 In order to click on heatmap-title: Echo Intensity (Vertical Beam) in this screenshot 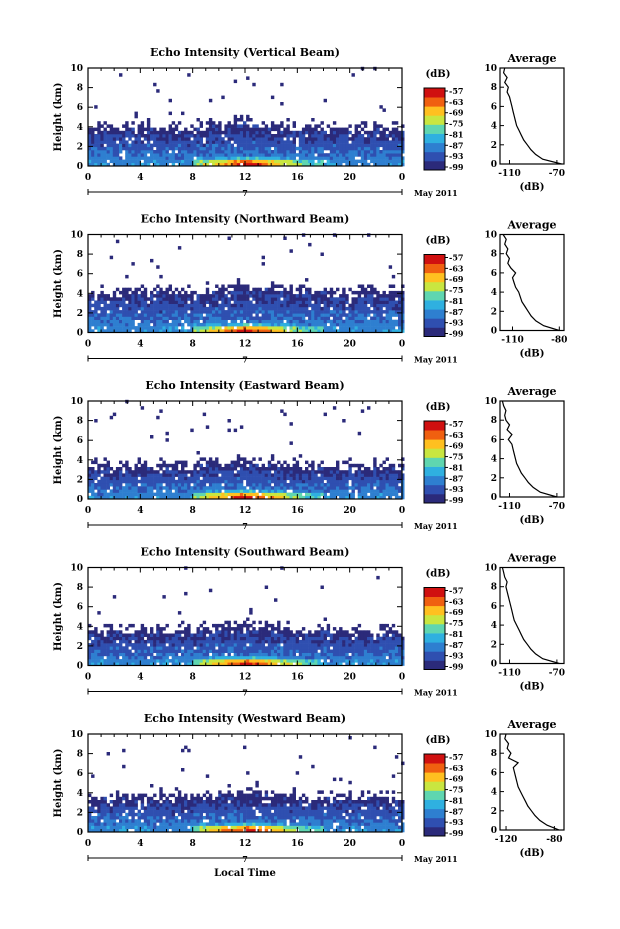, I will do `click(245, 52)`.